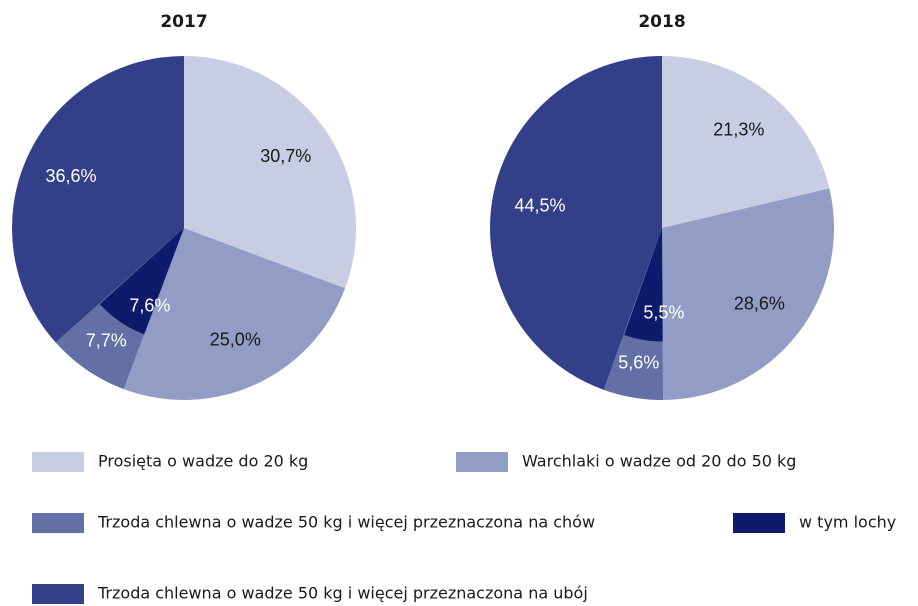 This screenshot has width=918, height=606. I want to click on data-label: 5,6%, so click(638, 362).